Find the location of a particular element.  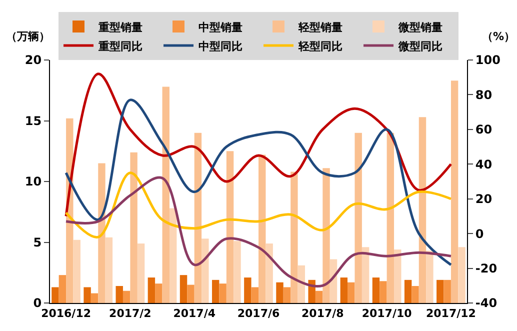

legend-label: 重型销量 is located at coordinates (120, 27).